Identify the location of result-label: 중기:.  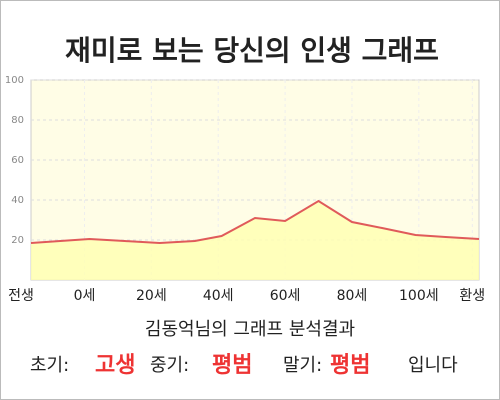
(169, 365).